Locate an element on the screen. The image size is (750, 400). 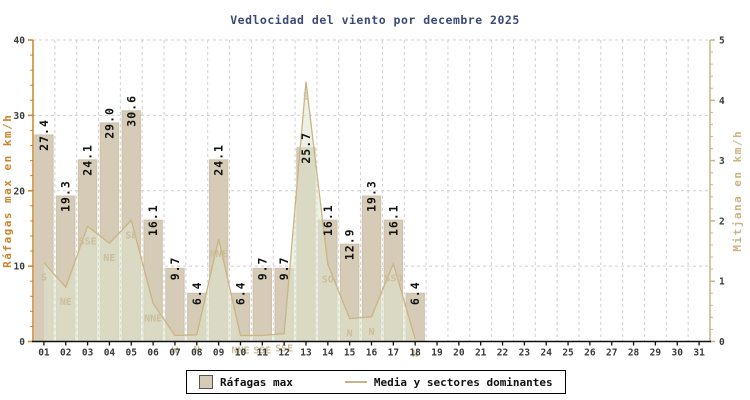
day-label: 21 is located at coordinates (481, 353).